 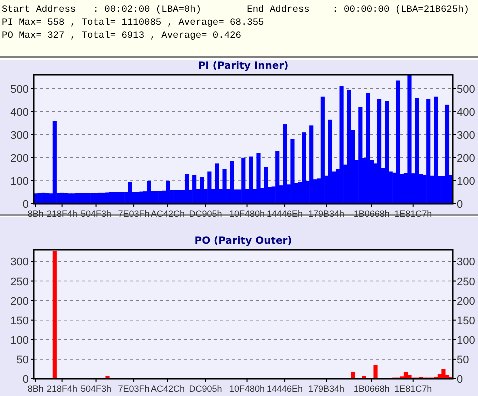 What do you see at coordinates (243, 66) in the screenshot?
I see `chart-title: PI (Parity Inner)` at bounding box center [243, 66].